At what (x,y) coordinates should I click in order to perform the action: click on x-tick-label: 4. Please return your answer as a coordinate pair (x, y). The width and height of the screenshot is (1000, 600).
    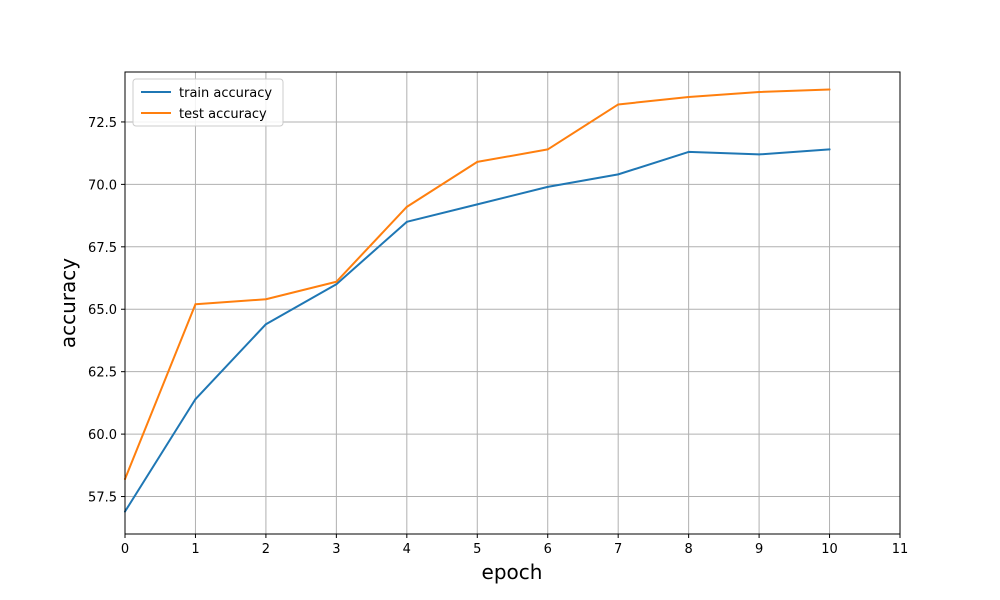
    Looking at the image, I should click on (407, 549).